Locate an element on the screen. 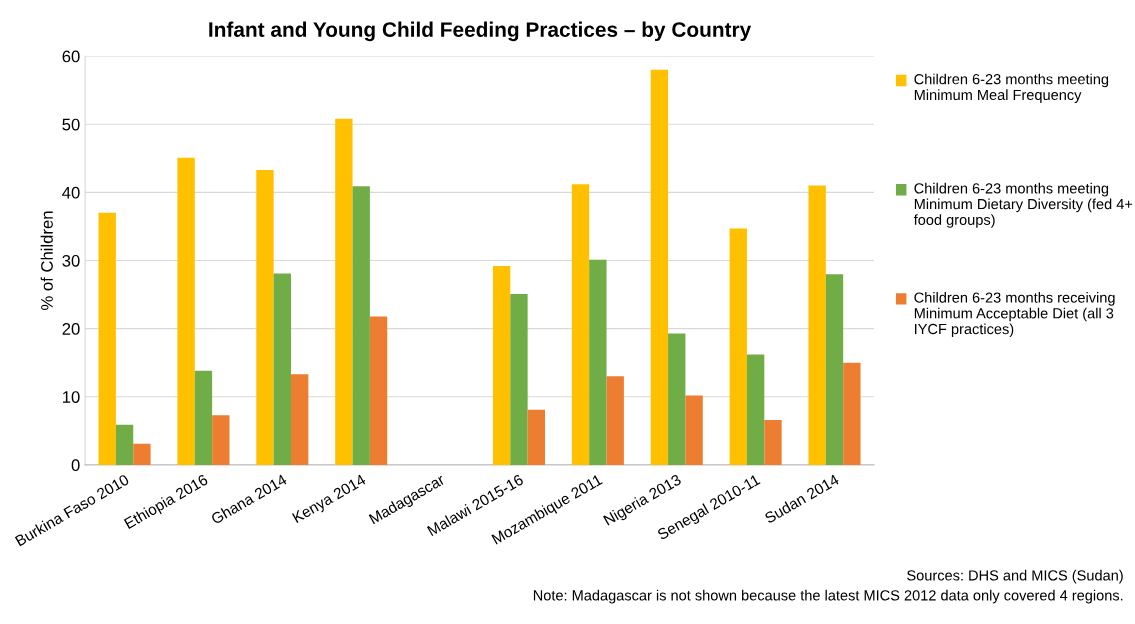  y-tick-label: 60 is located at coordinates (71, 56).